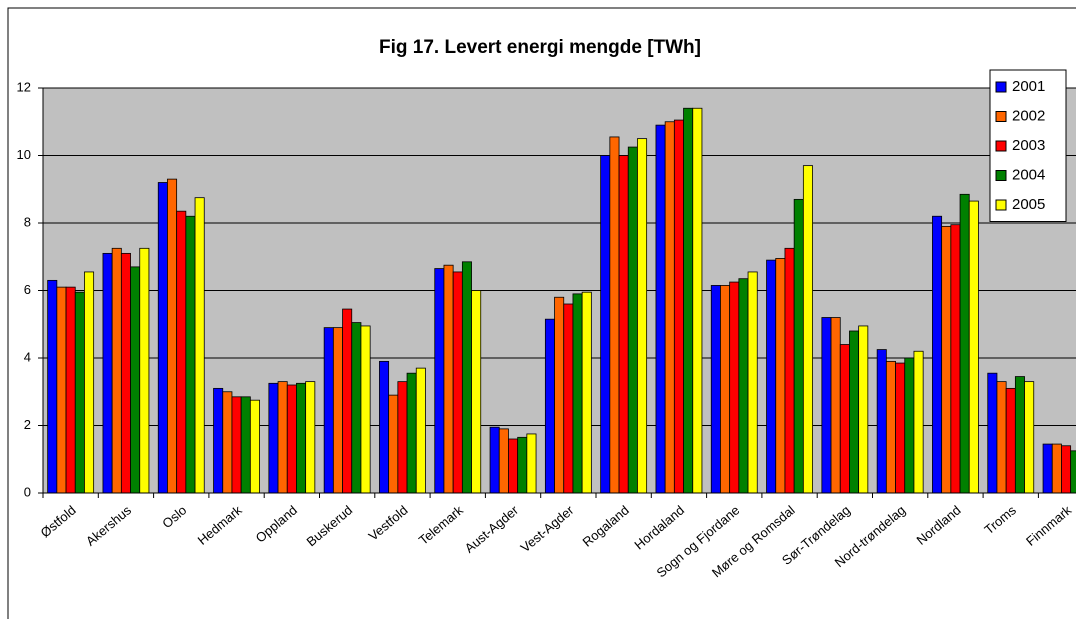 Image resolution: width=1076 pixels, height=619 pixels. I want to click on y-tick-label: 8, so click(27, 221).